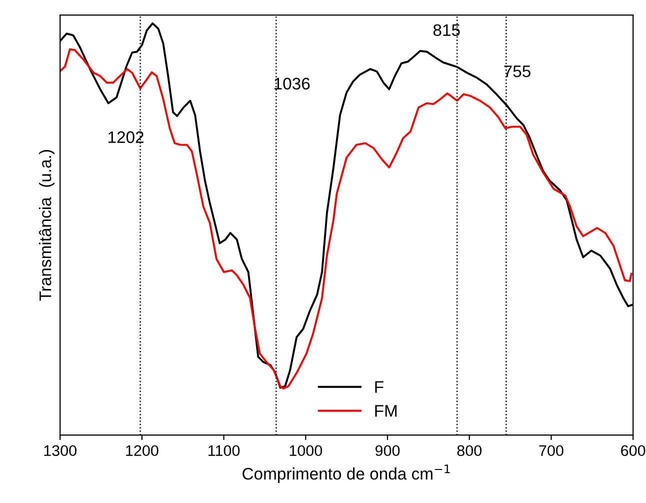 Image resolution: width=646 pixels, height=503 pixels. I want to click on x-tick-label: 800, so click(469, 450).